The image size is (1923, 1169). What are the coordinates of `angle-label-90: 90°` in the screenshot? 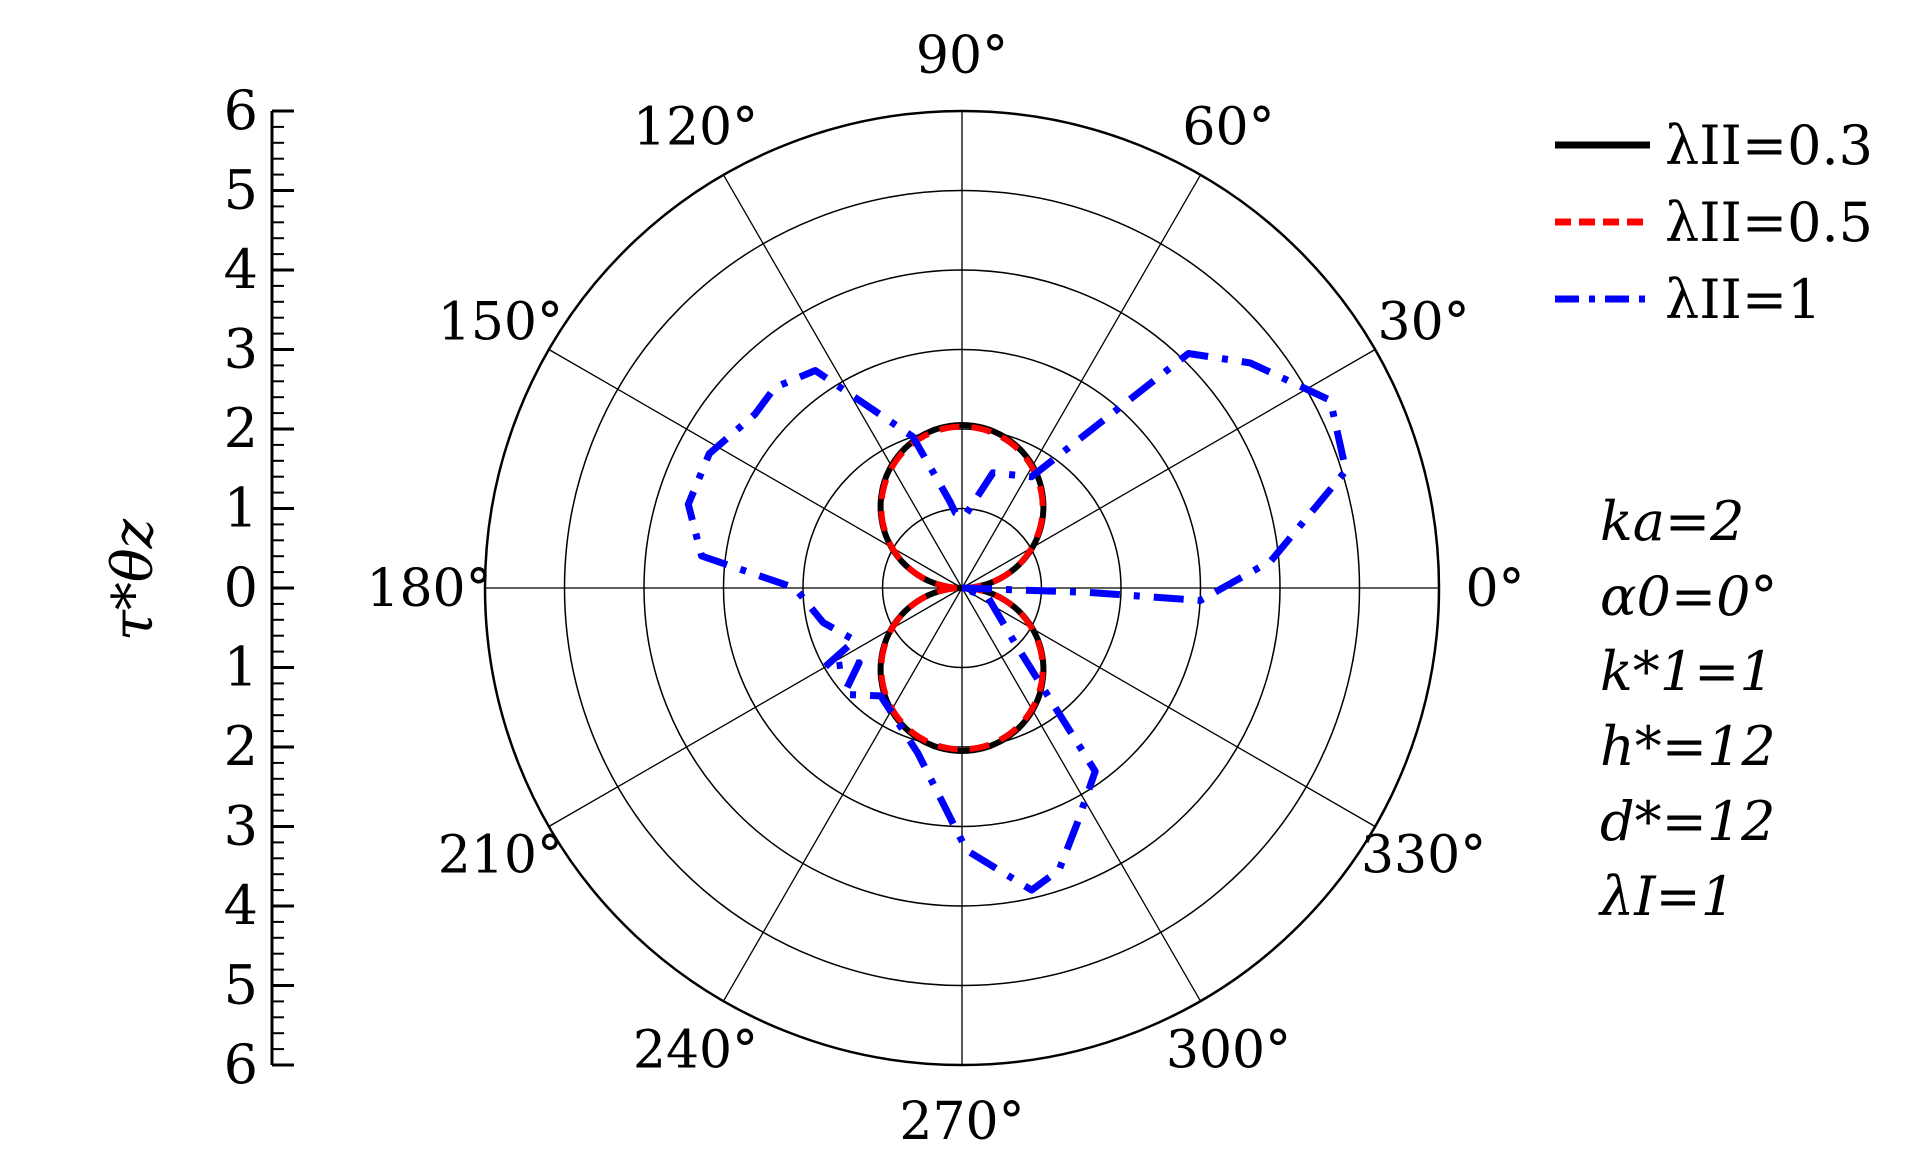 It's located at (962, 56).